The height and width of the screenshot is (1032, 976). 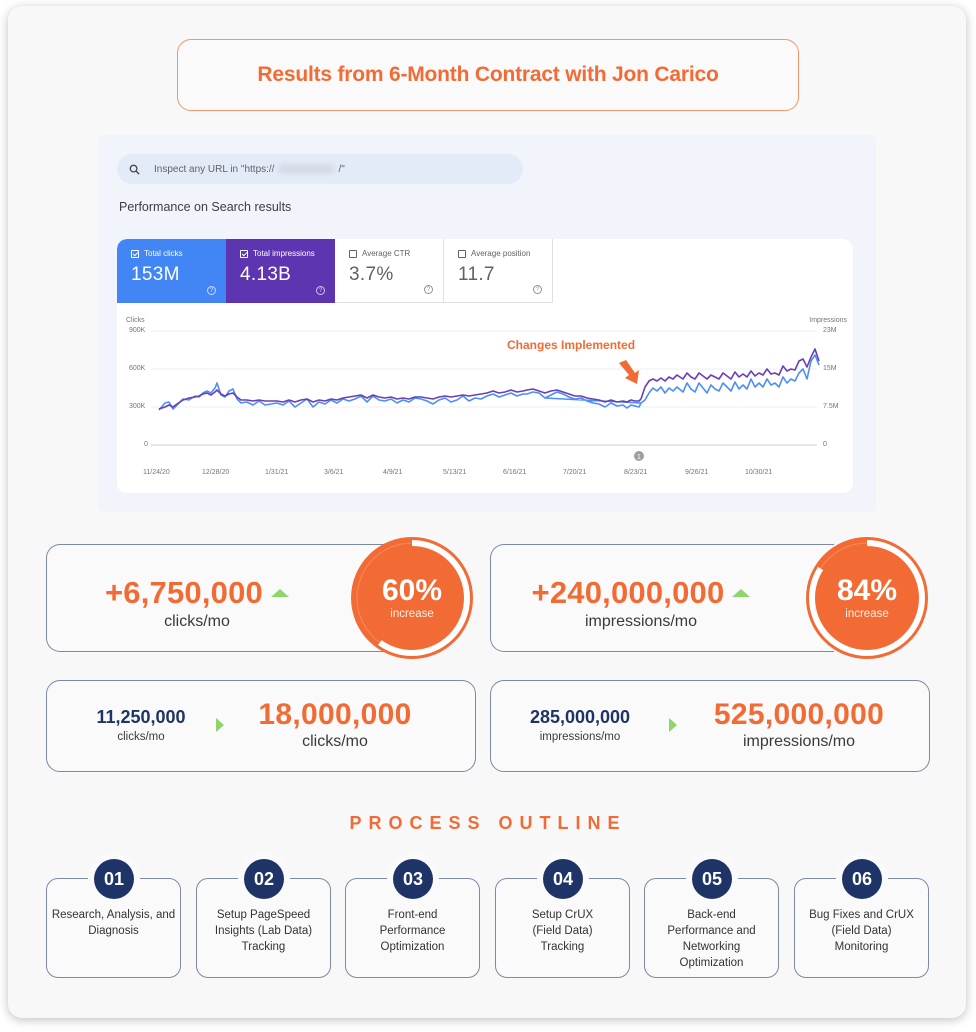 What do you see at coordinates (280, 271) in the screenshot?
I see `metric-tile-total-impressions: Total impressions 4.13B ?` at bounding box center [280, 271].